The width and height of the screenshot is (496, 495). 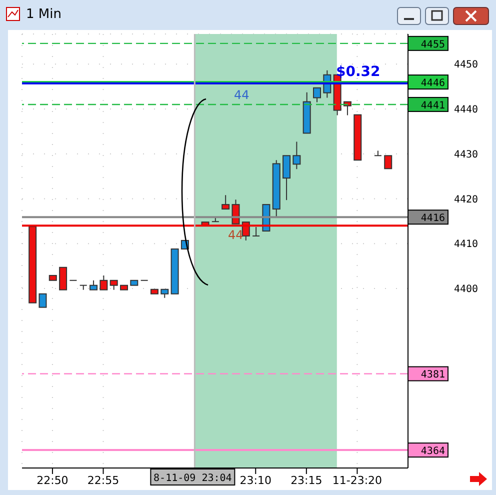 I want to click on y-tick-label: 4420, so click(x=466, y=200).